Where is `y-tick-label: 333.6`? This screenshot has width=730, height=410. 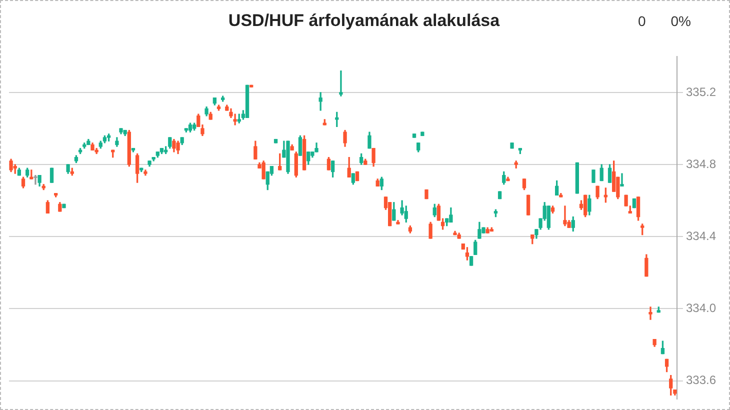 y-tick-label: 333.6 is located at coordinates (701, 380).